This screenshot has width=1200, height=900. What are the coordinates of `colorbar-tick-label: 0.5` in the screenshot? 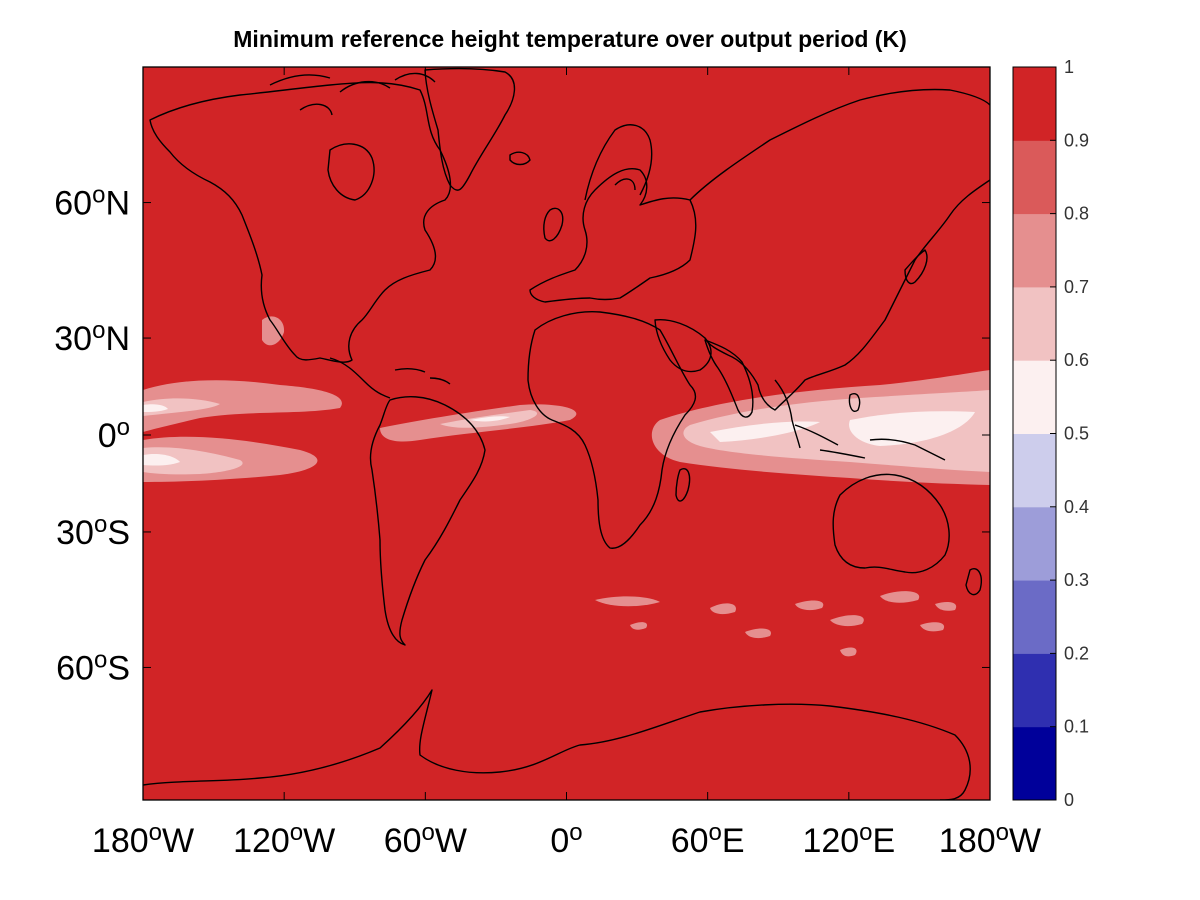 It's located at (1076, 434).